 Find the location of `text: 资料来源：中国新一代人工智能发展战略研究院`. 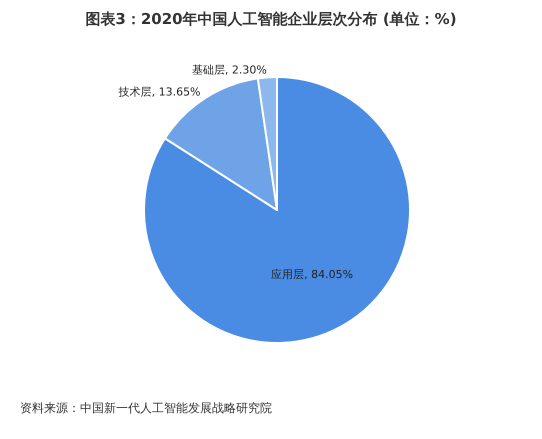

text: 资料来源：中国新一代人工智能发展战略研究院 is located at coordinates (146, 408).